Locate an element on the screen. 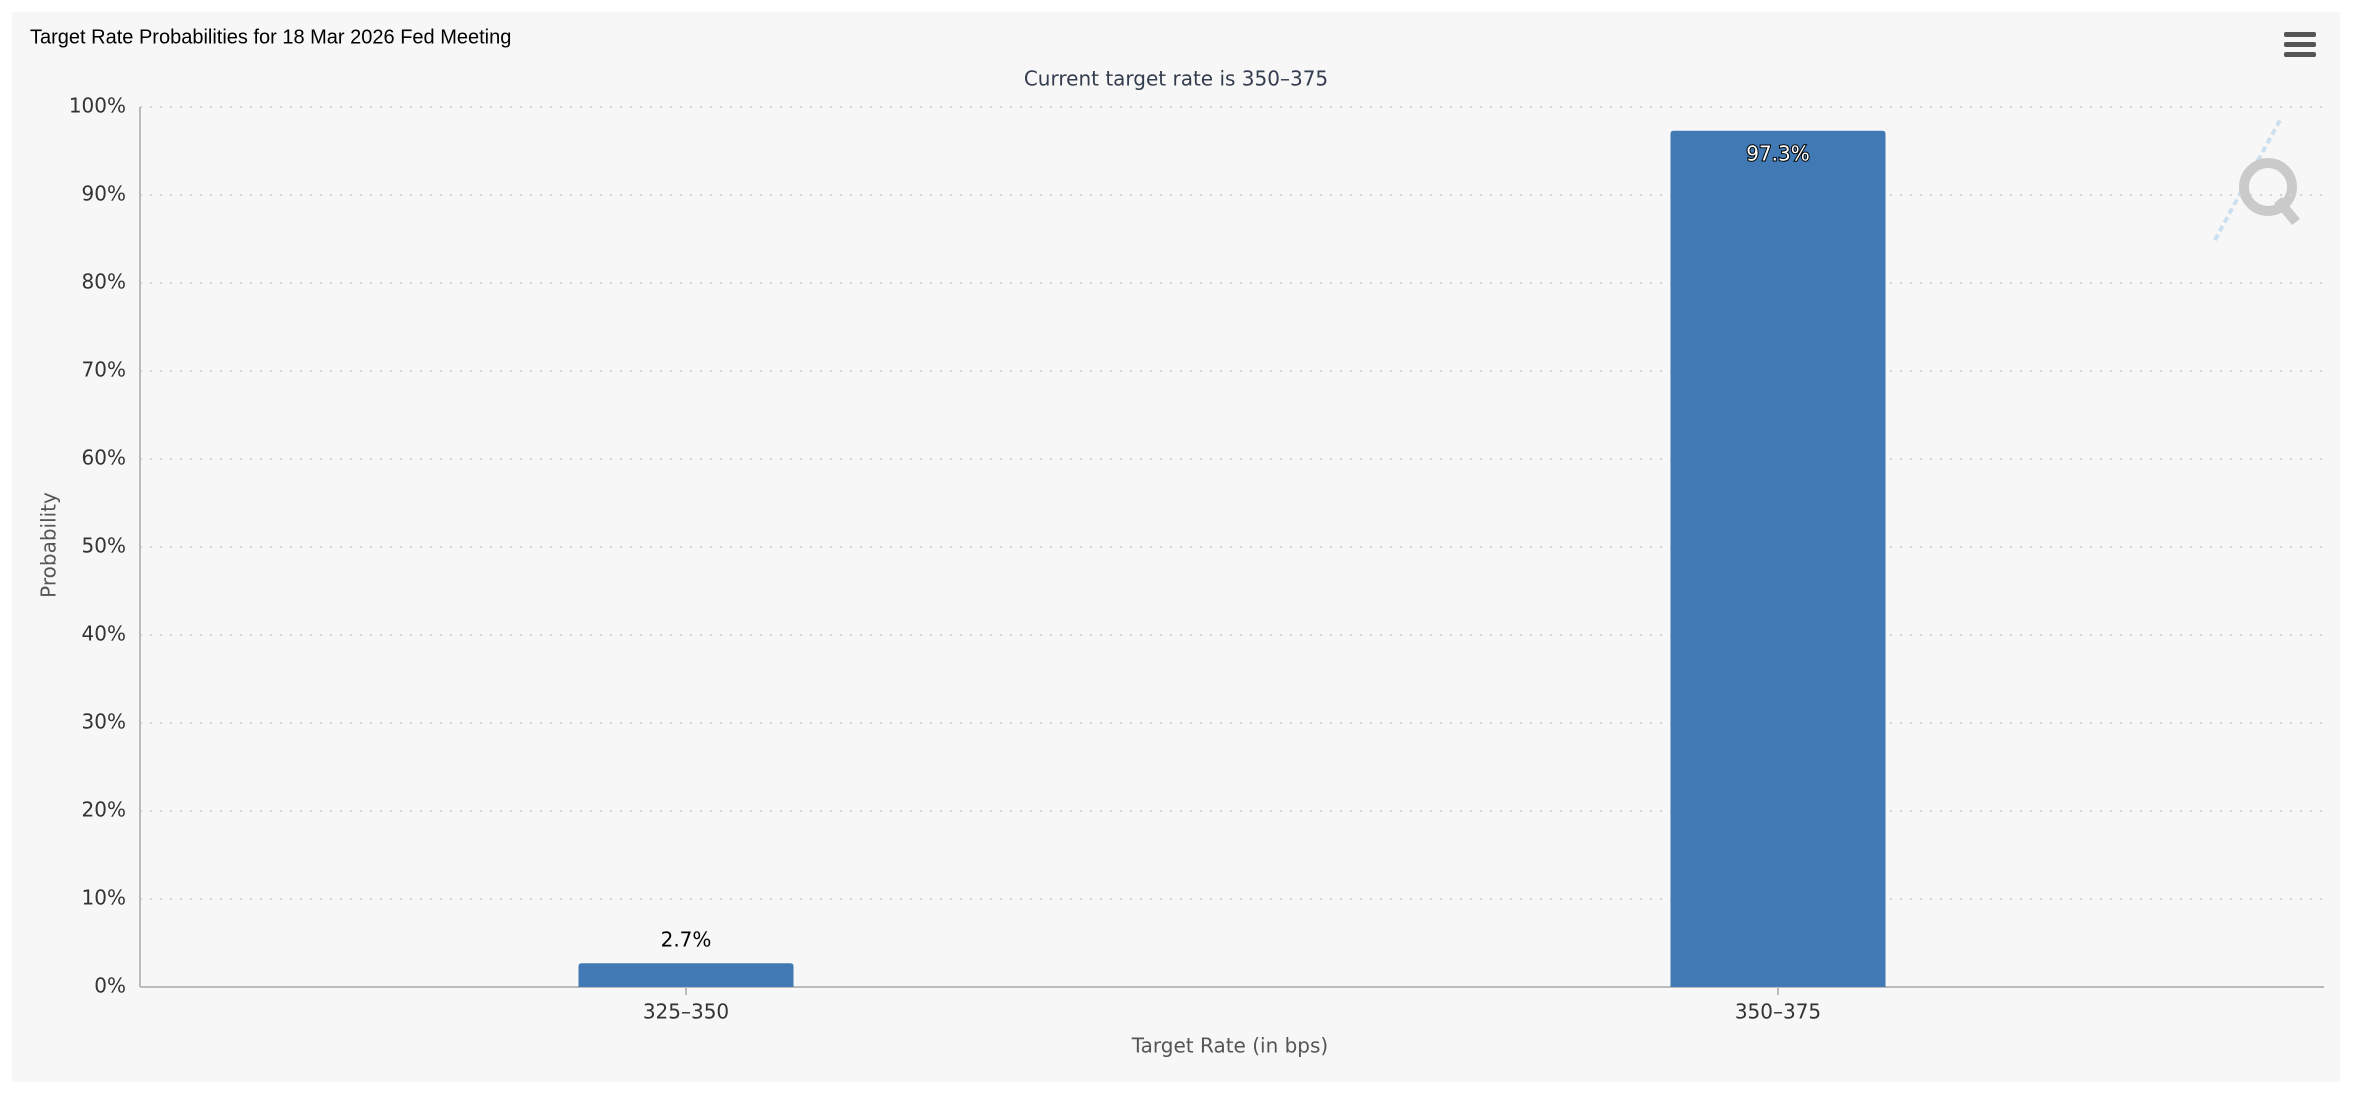  y-tick-label: 20% is located at coordinates (104, 810).